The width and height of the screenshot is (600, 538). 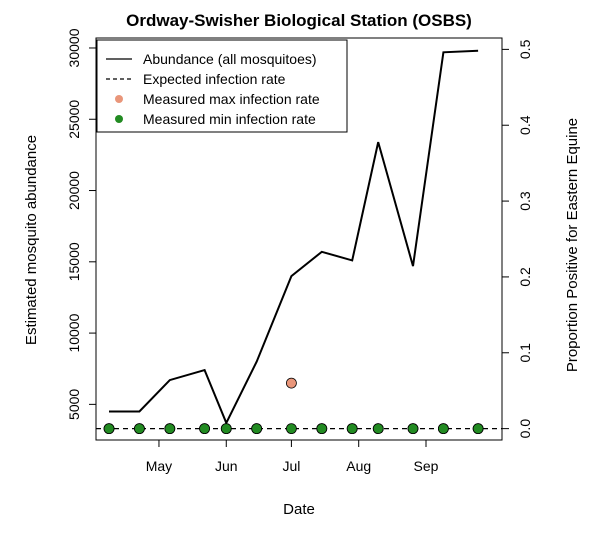 What do you see at coordinates (525, 201) in the screenshot?
I see `y-tick-label-right: 0.3` at bounding box center [525, 201].